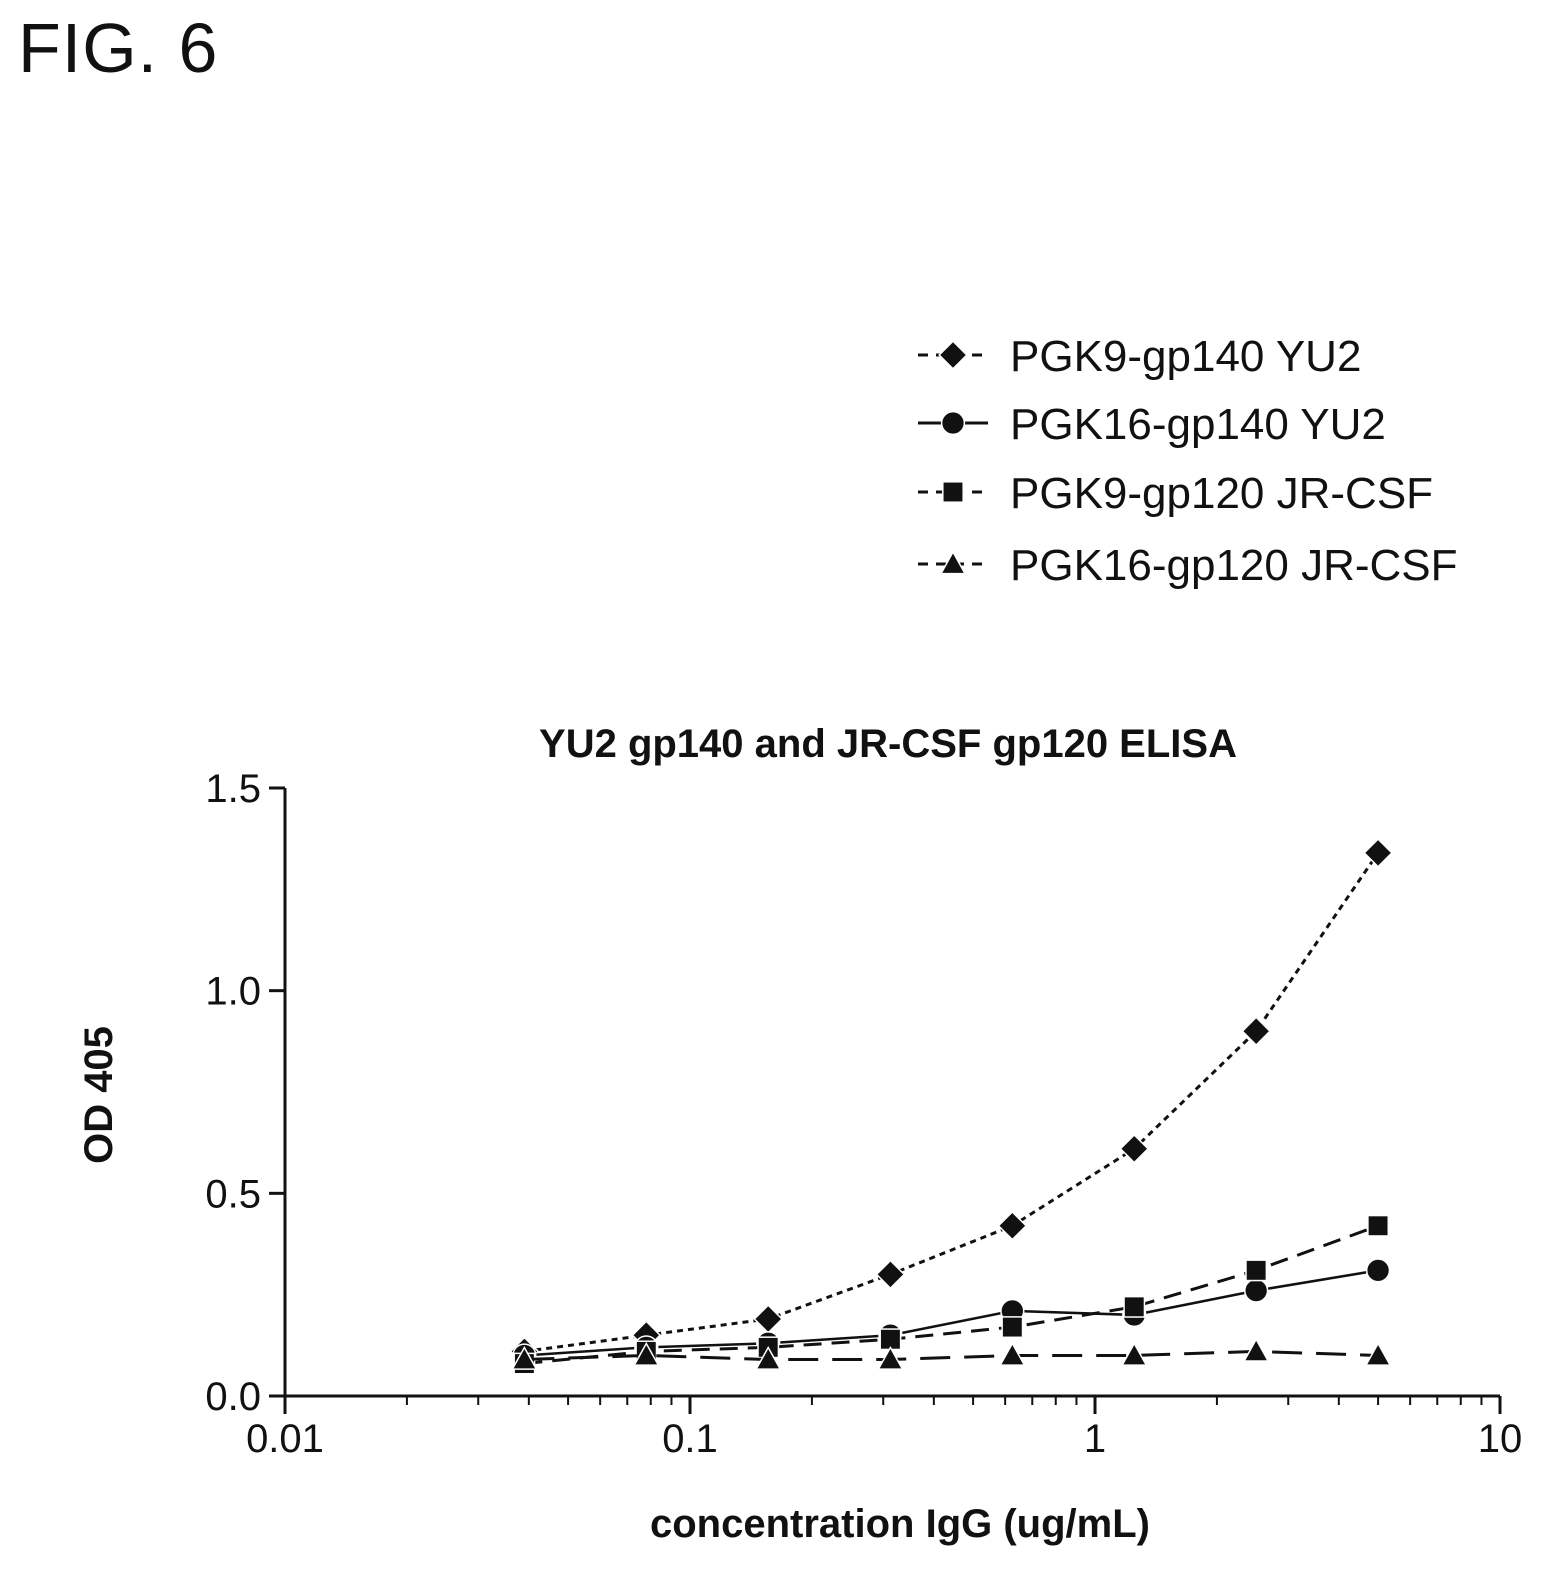 Image resolution: width=1558 pixels, height=1580 pixels. Describe the element at coordinates (99, 1095) in the screenshot. I see `y-axis-label: OD 405` at that location.